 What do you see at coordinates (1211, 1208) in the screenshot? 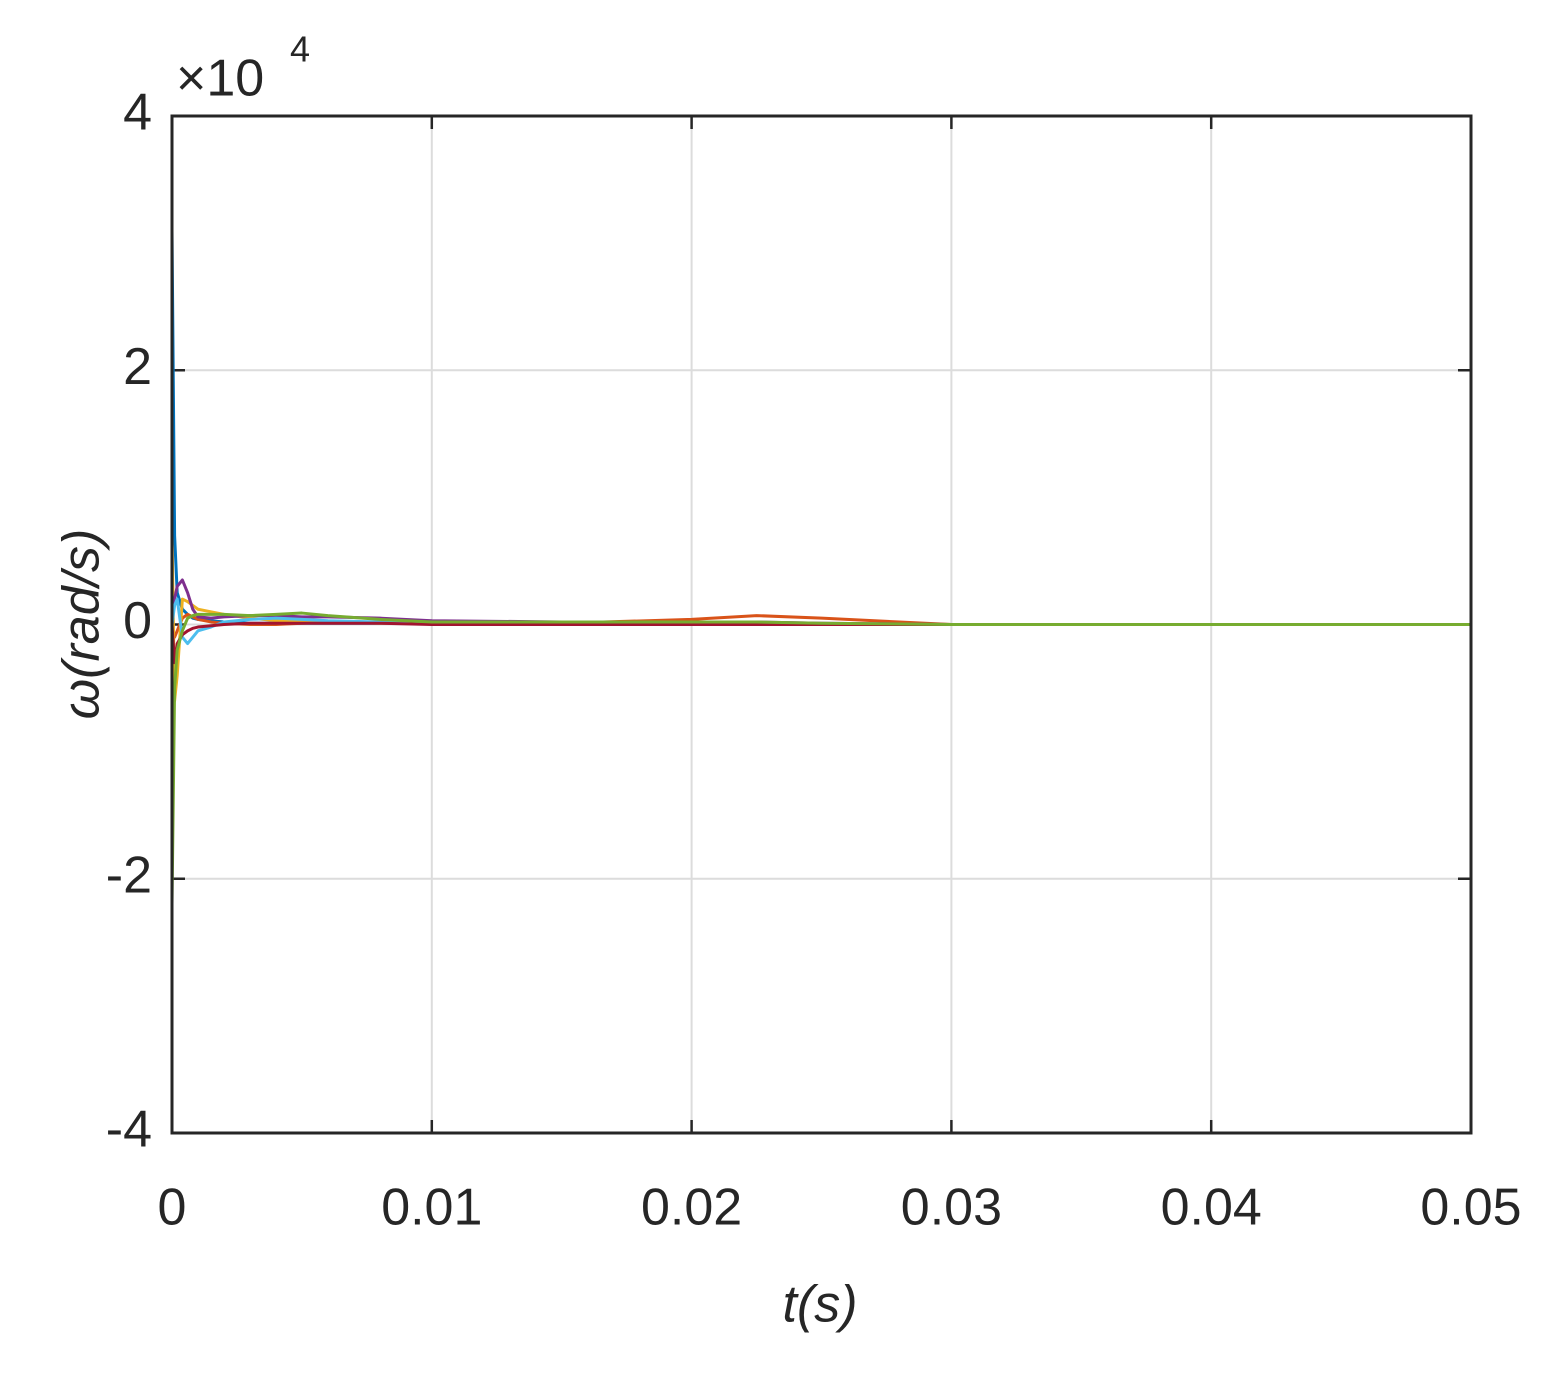
I see `x-tick-label: 0.04` at bounding box center [1211, 1208].